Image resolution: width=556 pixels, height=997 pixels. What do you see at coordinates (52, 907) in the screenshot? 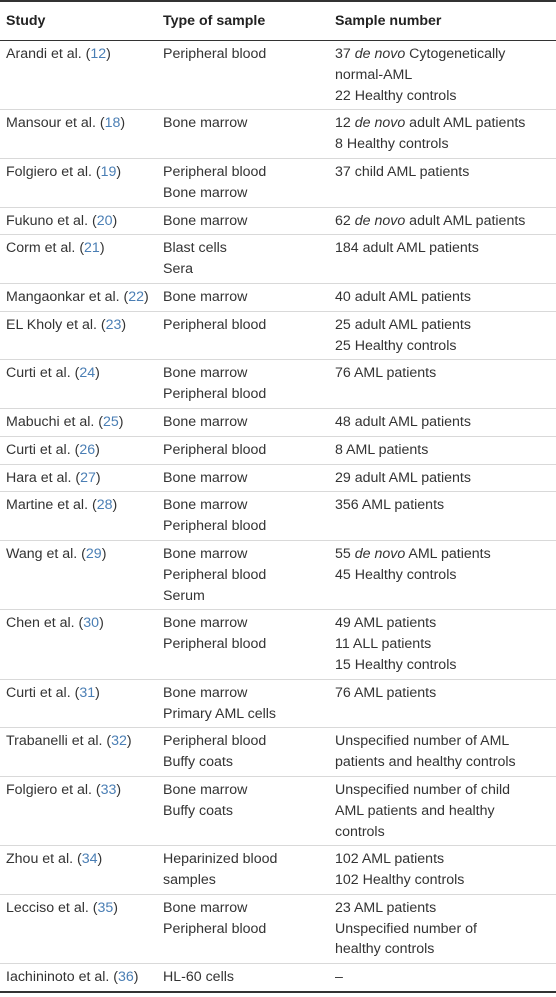
I see `study-author: Lecciso et al. (` at bounding box center [52, 907].